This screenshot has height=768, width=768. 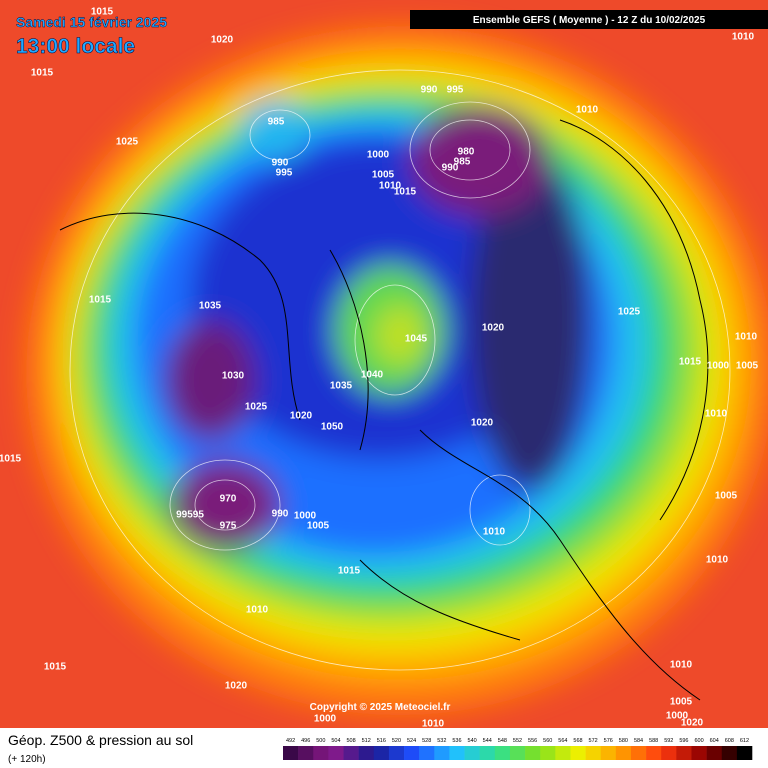 I want to click on isobar-label: 1040, so click(x=372, y=375).